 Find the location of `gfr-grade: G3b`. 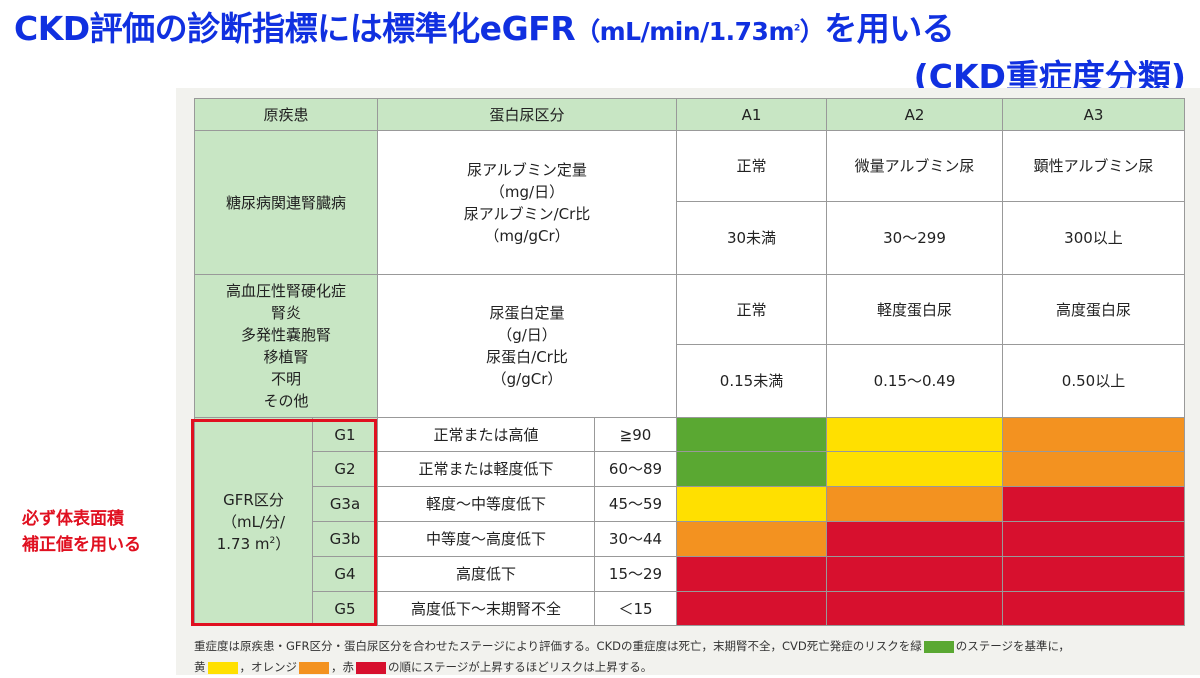

gfr-grade: G3b is located at coordinates (345, 539).